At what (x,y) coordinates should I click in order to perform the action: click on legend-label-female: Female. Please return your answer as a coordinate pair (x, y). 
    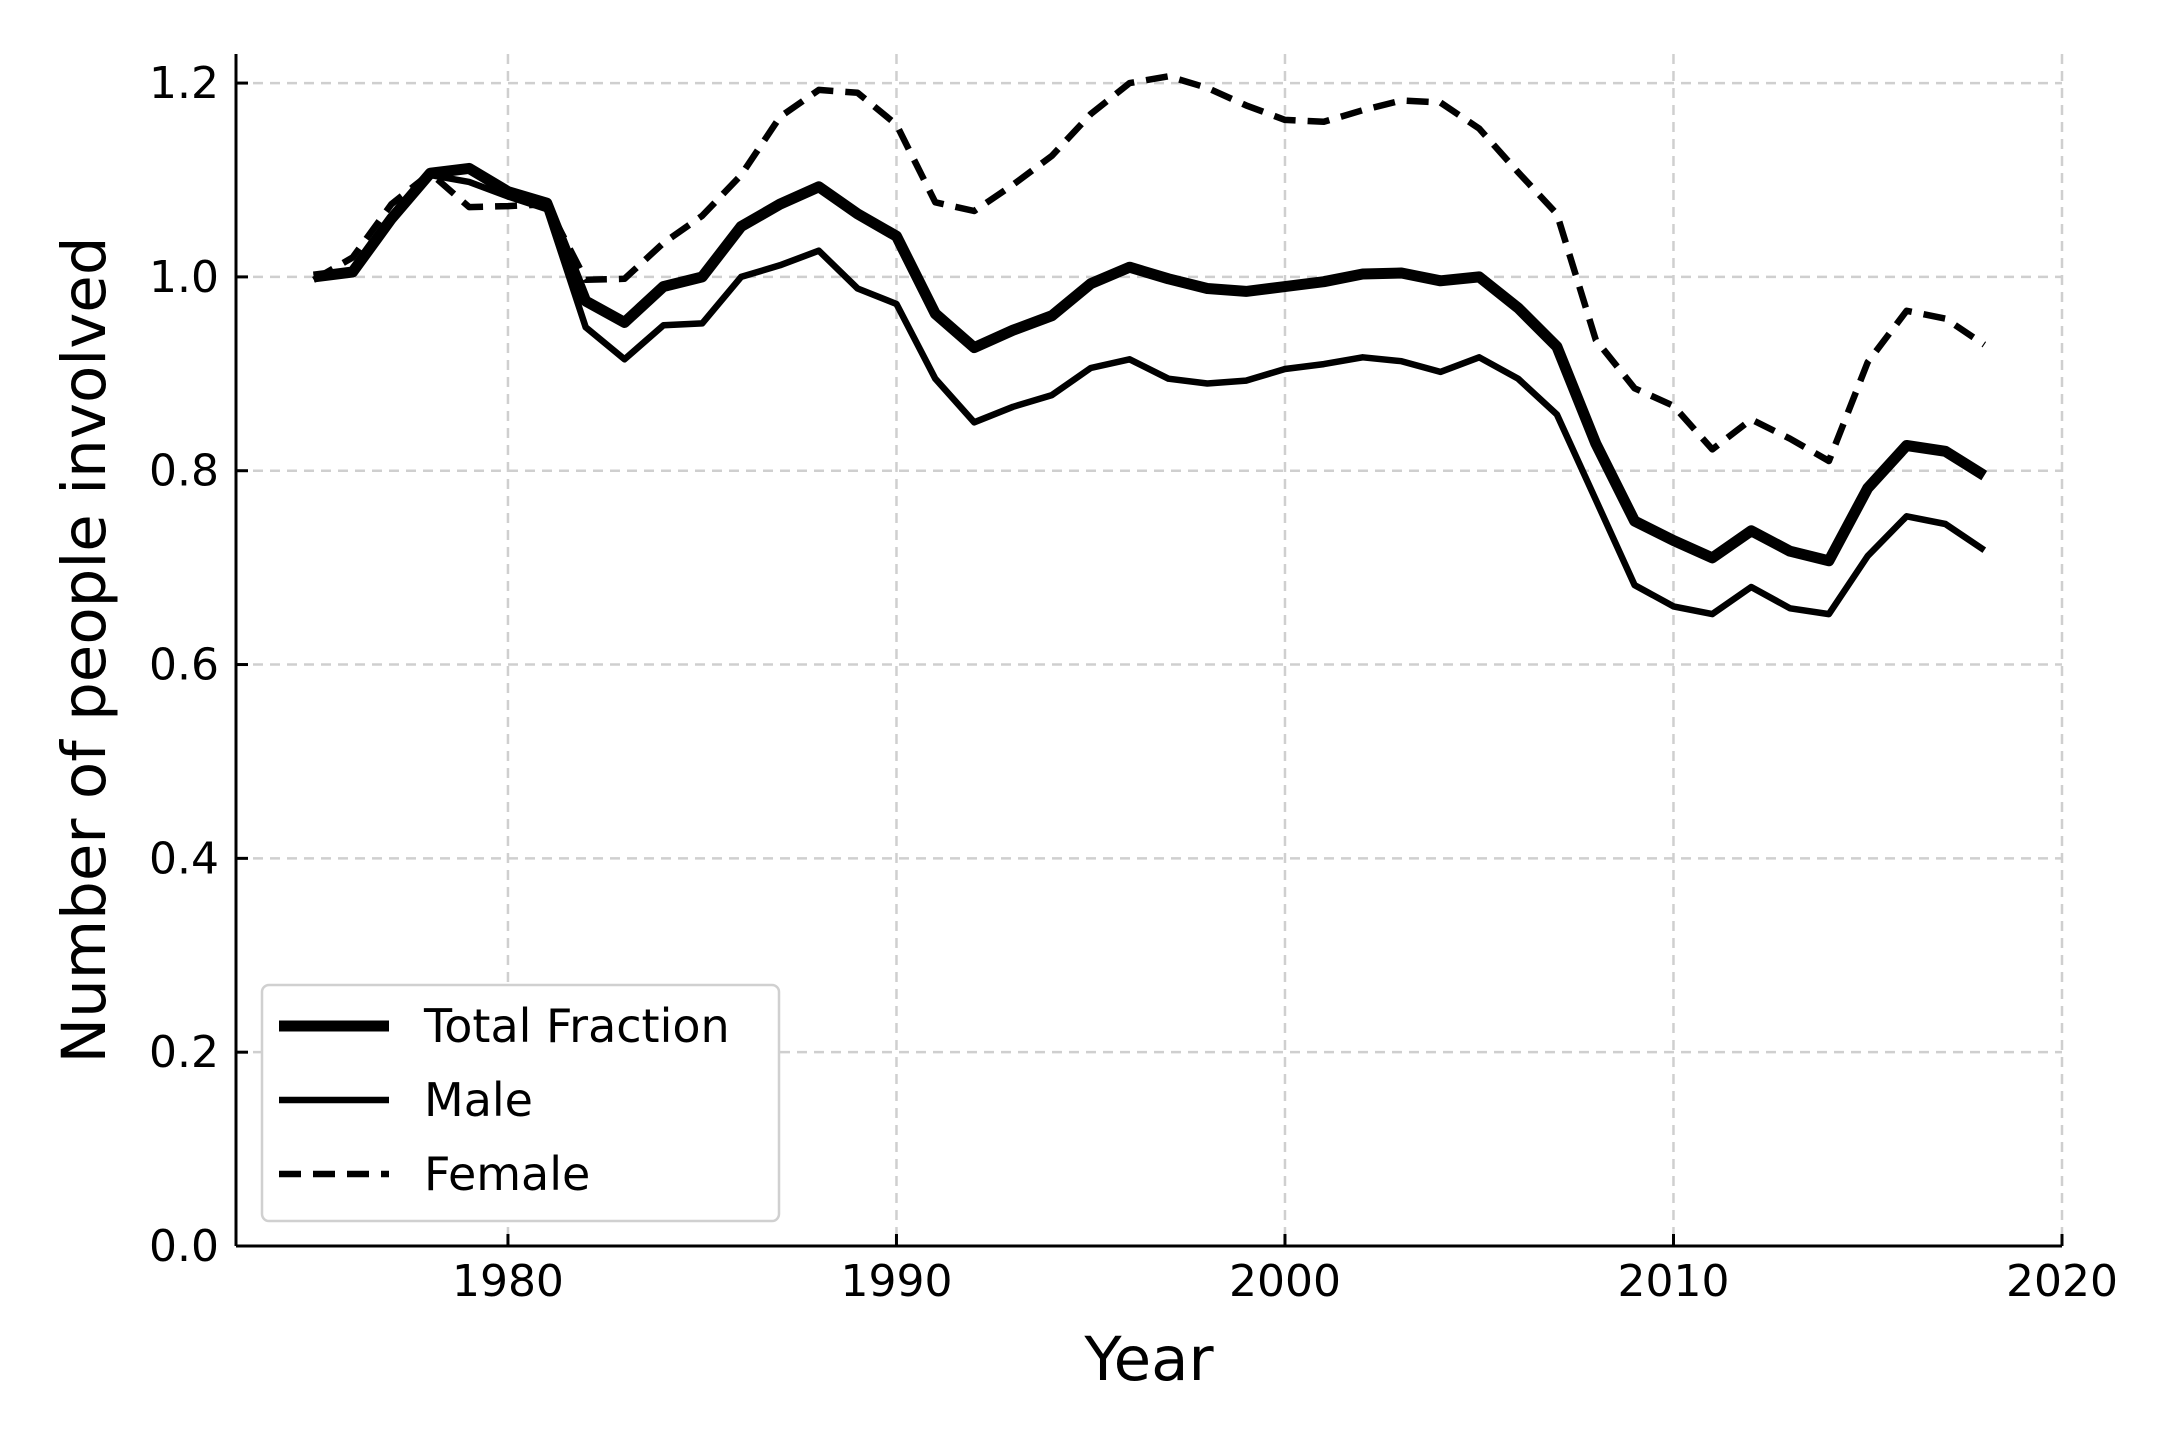
    Looking at the image, I should click on (507, 1174).